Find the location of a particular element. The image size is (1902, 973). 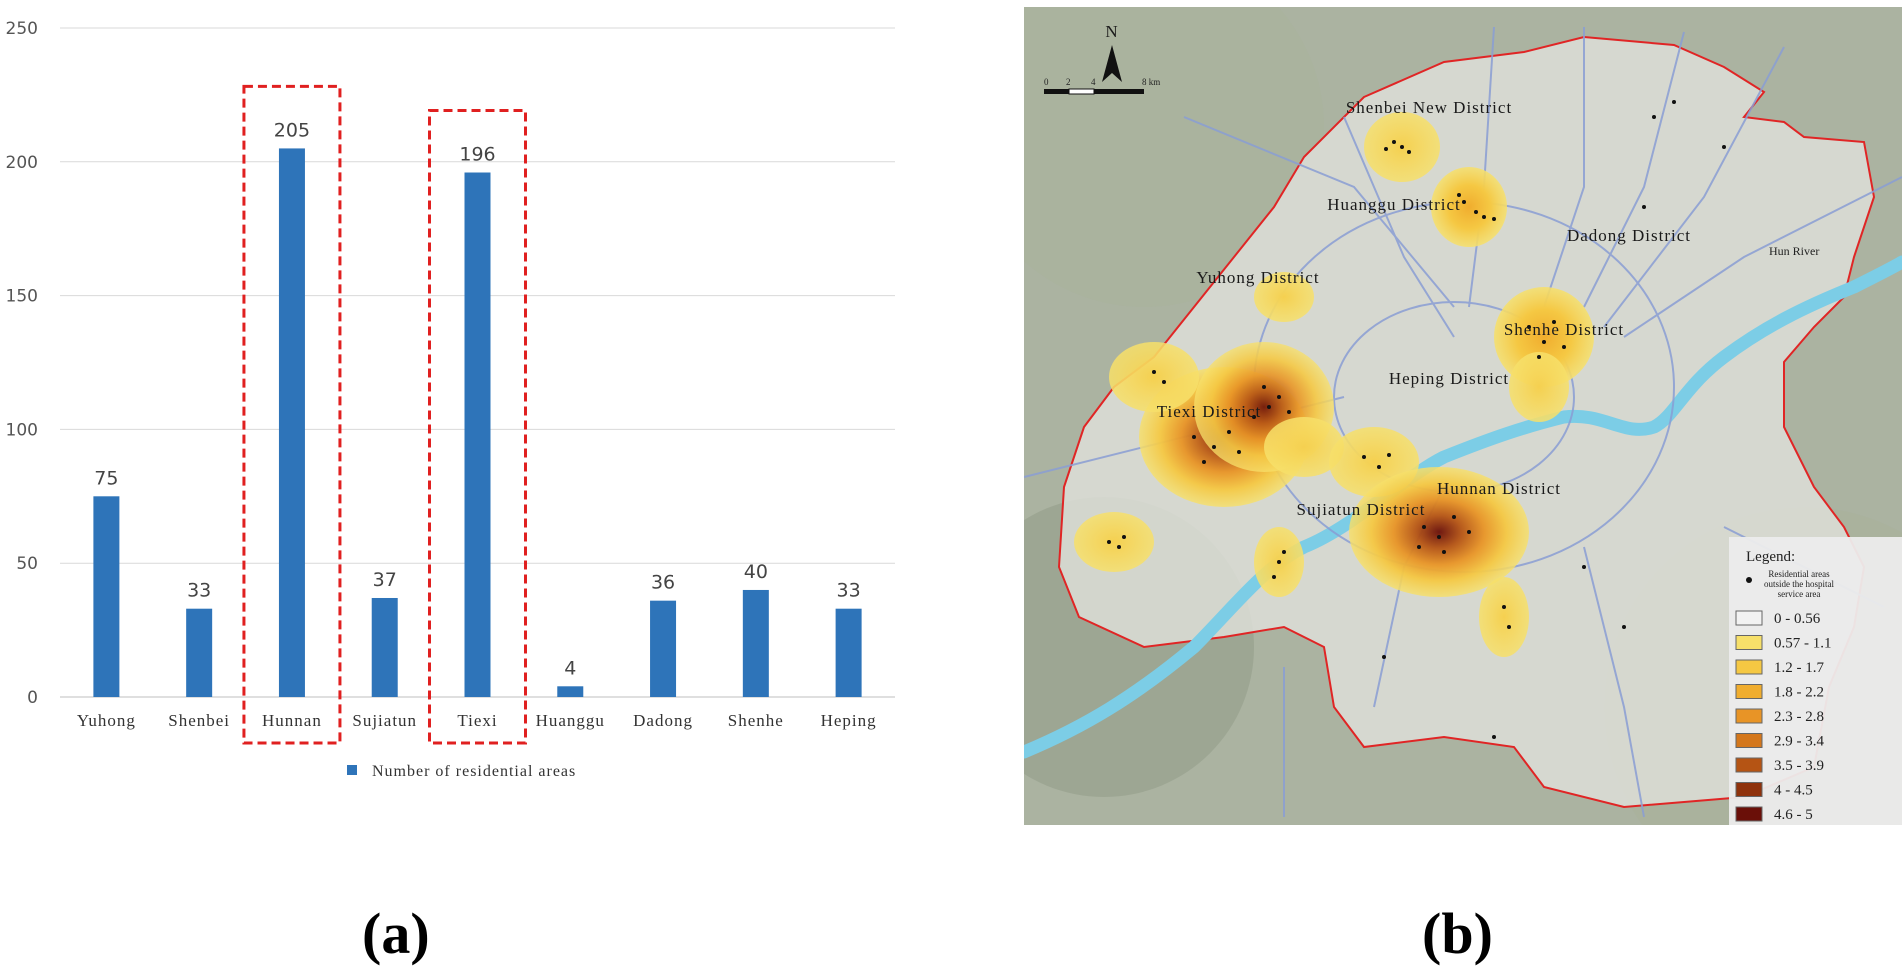

bar-heping is located at coordinates (848, 652).